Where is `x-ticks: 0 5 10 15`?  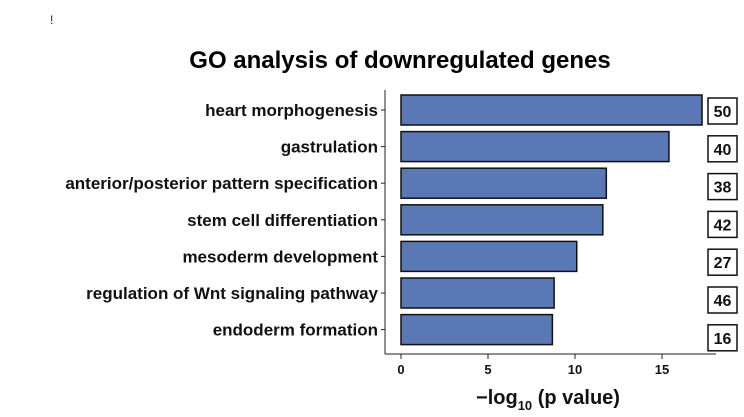 x-ticks: 0 5 10 15 is located at coordinates (533, 365).